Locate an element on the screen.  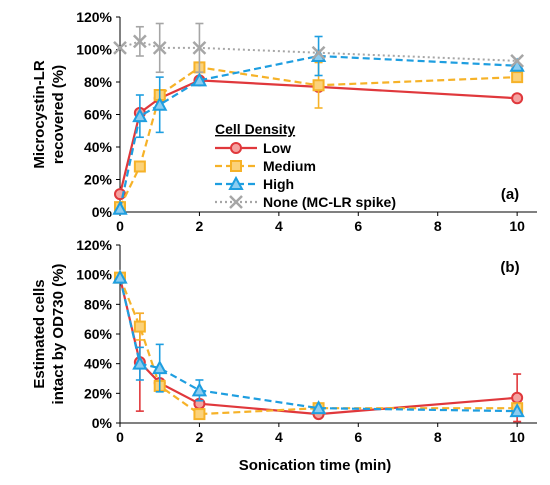
legend-entry: High is located at coordinates (254, 183).